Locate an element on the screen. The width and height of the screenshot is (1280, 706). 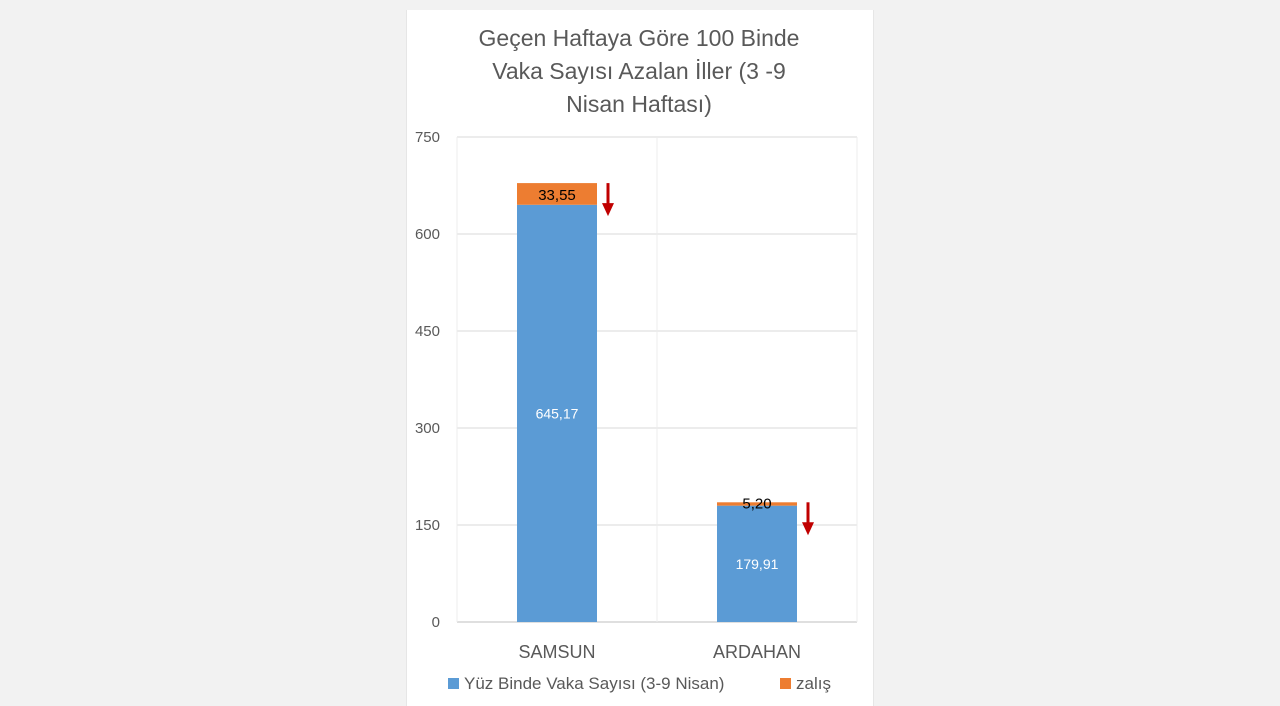
y-tick-label: 300 is located at coordinates (427, 428).